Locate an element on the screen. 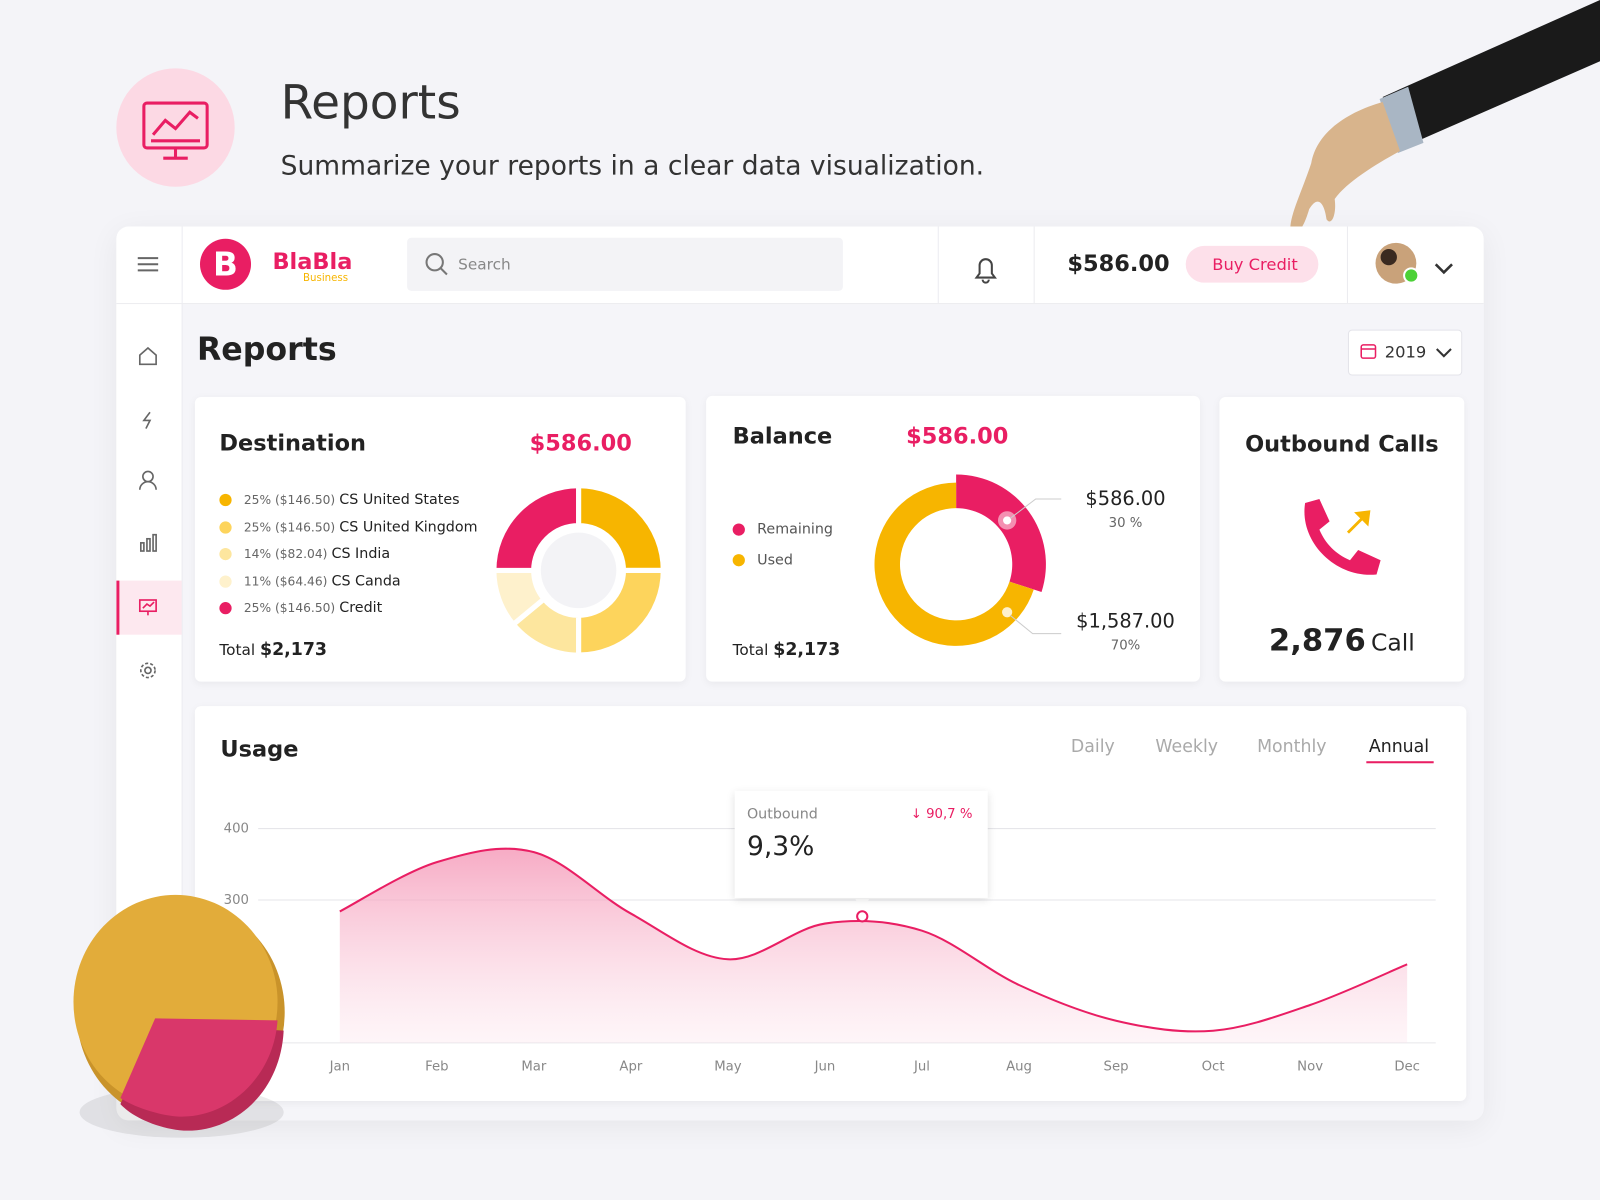 This screenshot has width=1600, height=1200. outbound-card is located at coordinates (1342, 539).